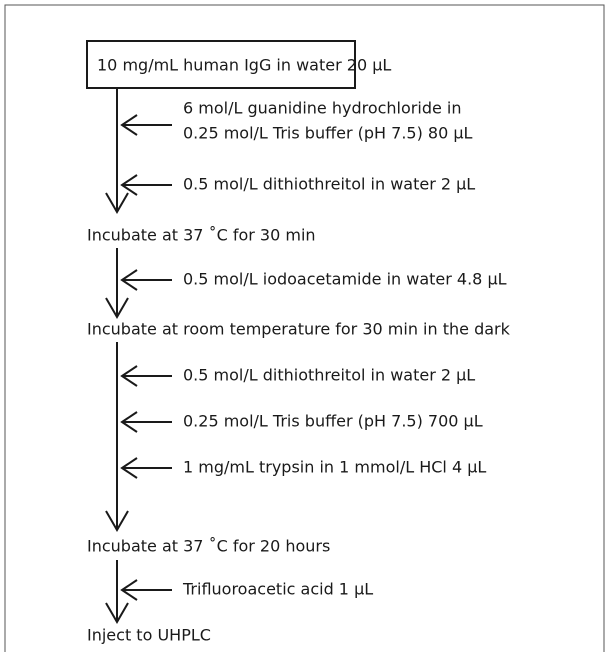 This screenshot has height=656, width=609. I want to click on reagent: 6 mol/L guanidine hydrochloride in, so click(322, 108).